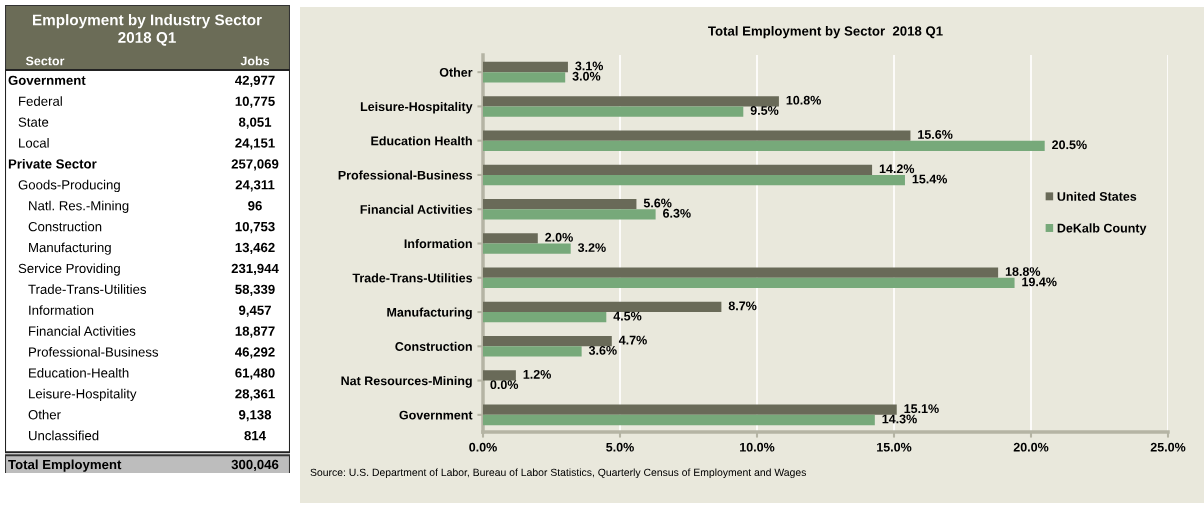  Describe the element at coordinates (147, 30) in the screenshot. I see `text: Employment by Industry Sector 2018 Q1` at that location.